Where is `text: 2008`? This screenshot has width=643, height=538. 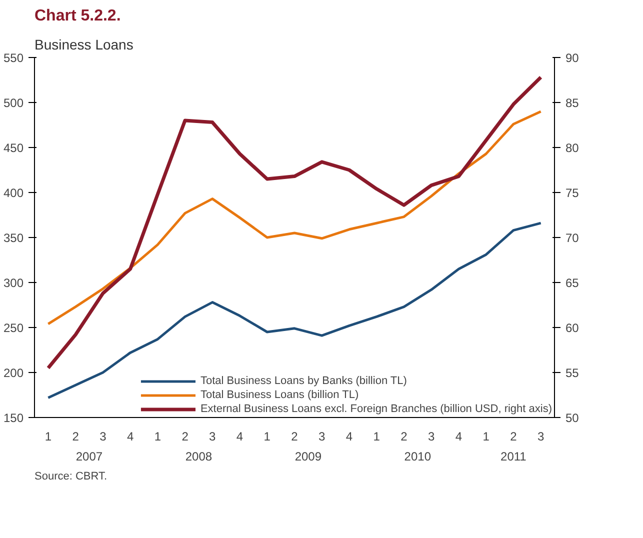
text: 2008 is located at coordinates (198, 457).